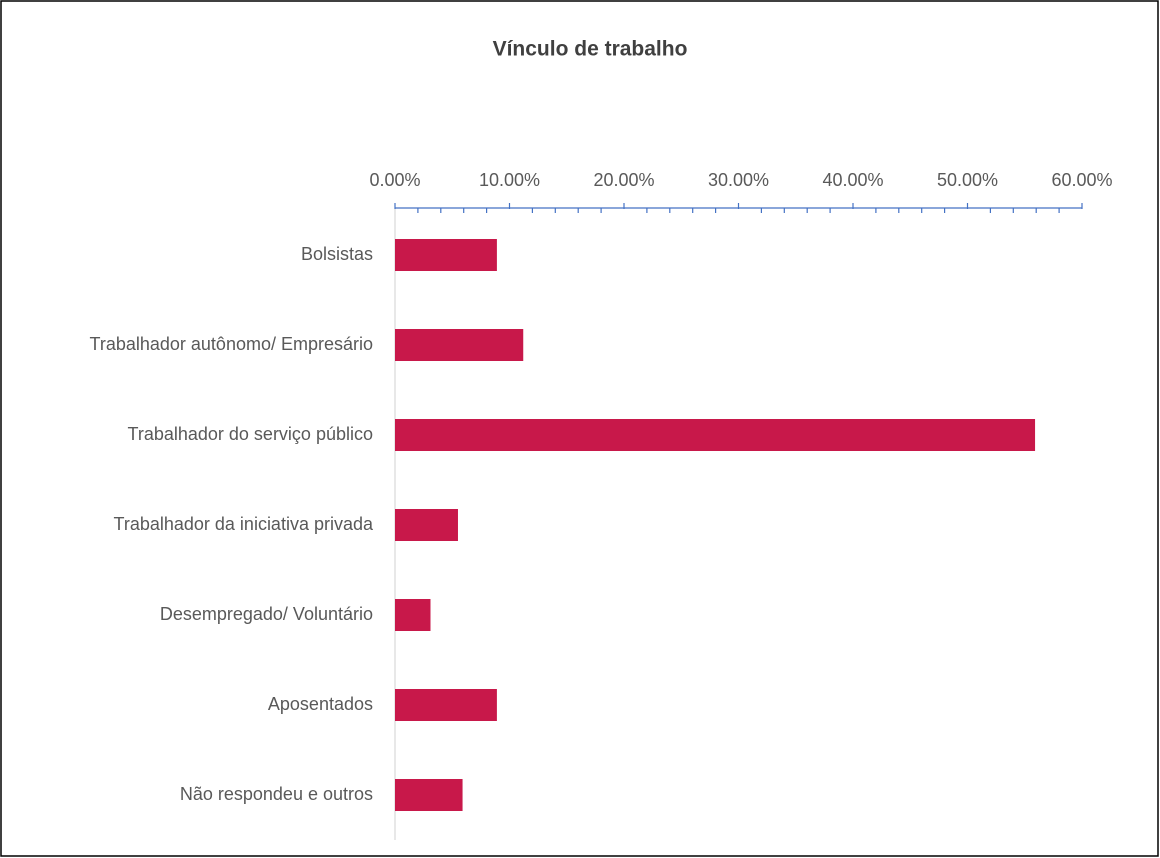 The height and width of the screenshot is (858, 1160). I want to click on y-tick-label: Trabalhador autônomo/ Empresário, so click(231, 344).